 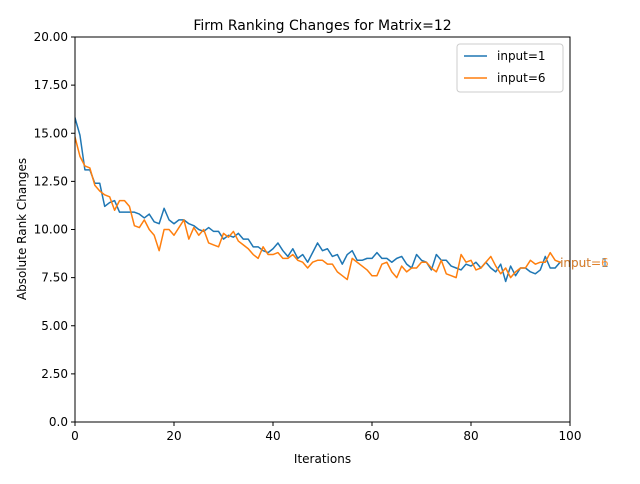 I want to click on x-tick-label: 100, so click(x=570, y=436).